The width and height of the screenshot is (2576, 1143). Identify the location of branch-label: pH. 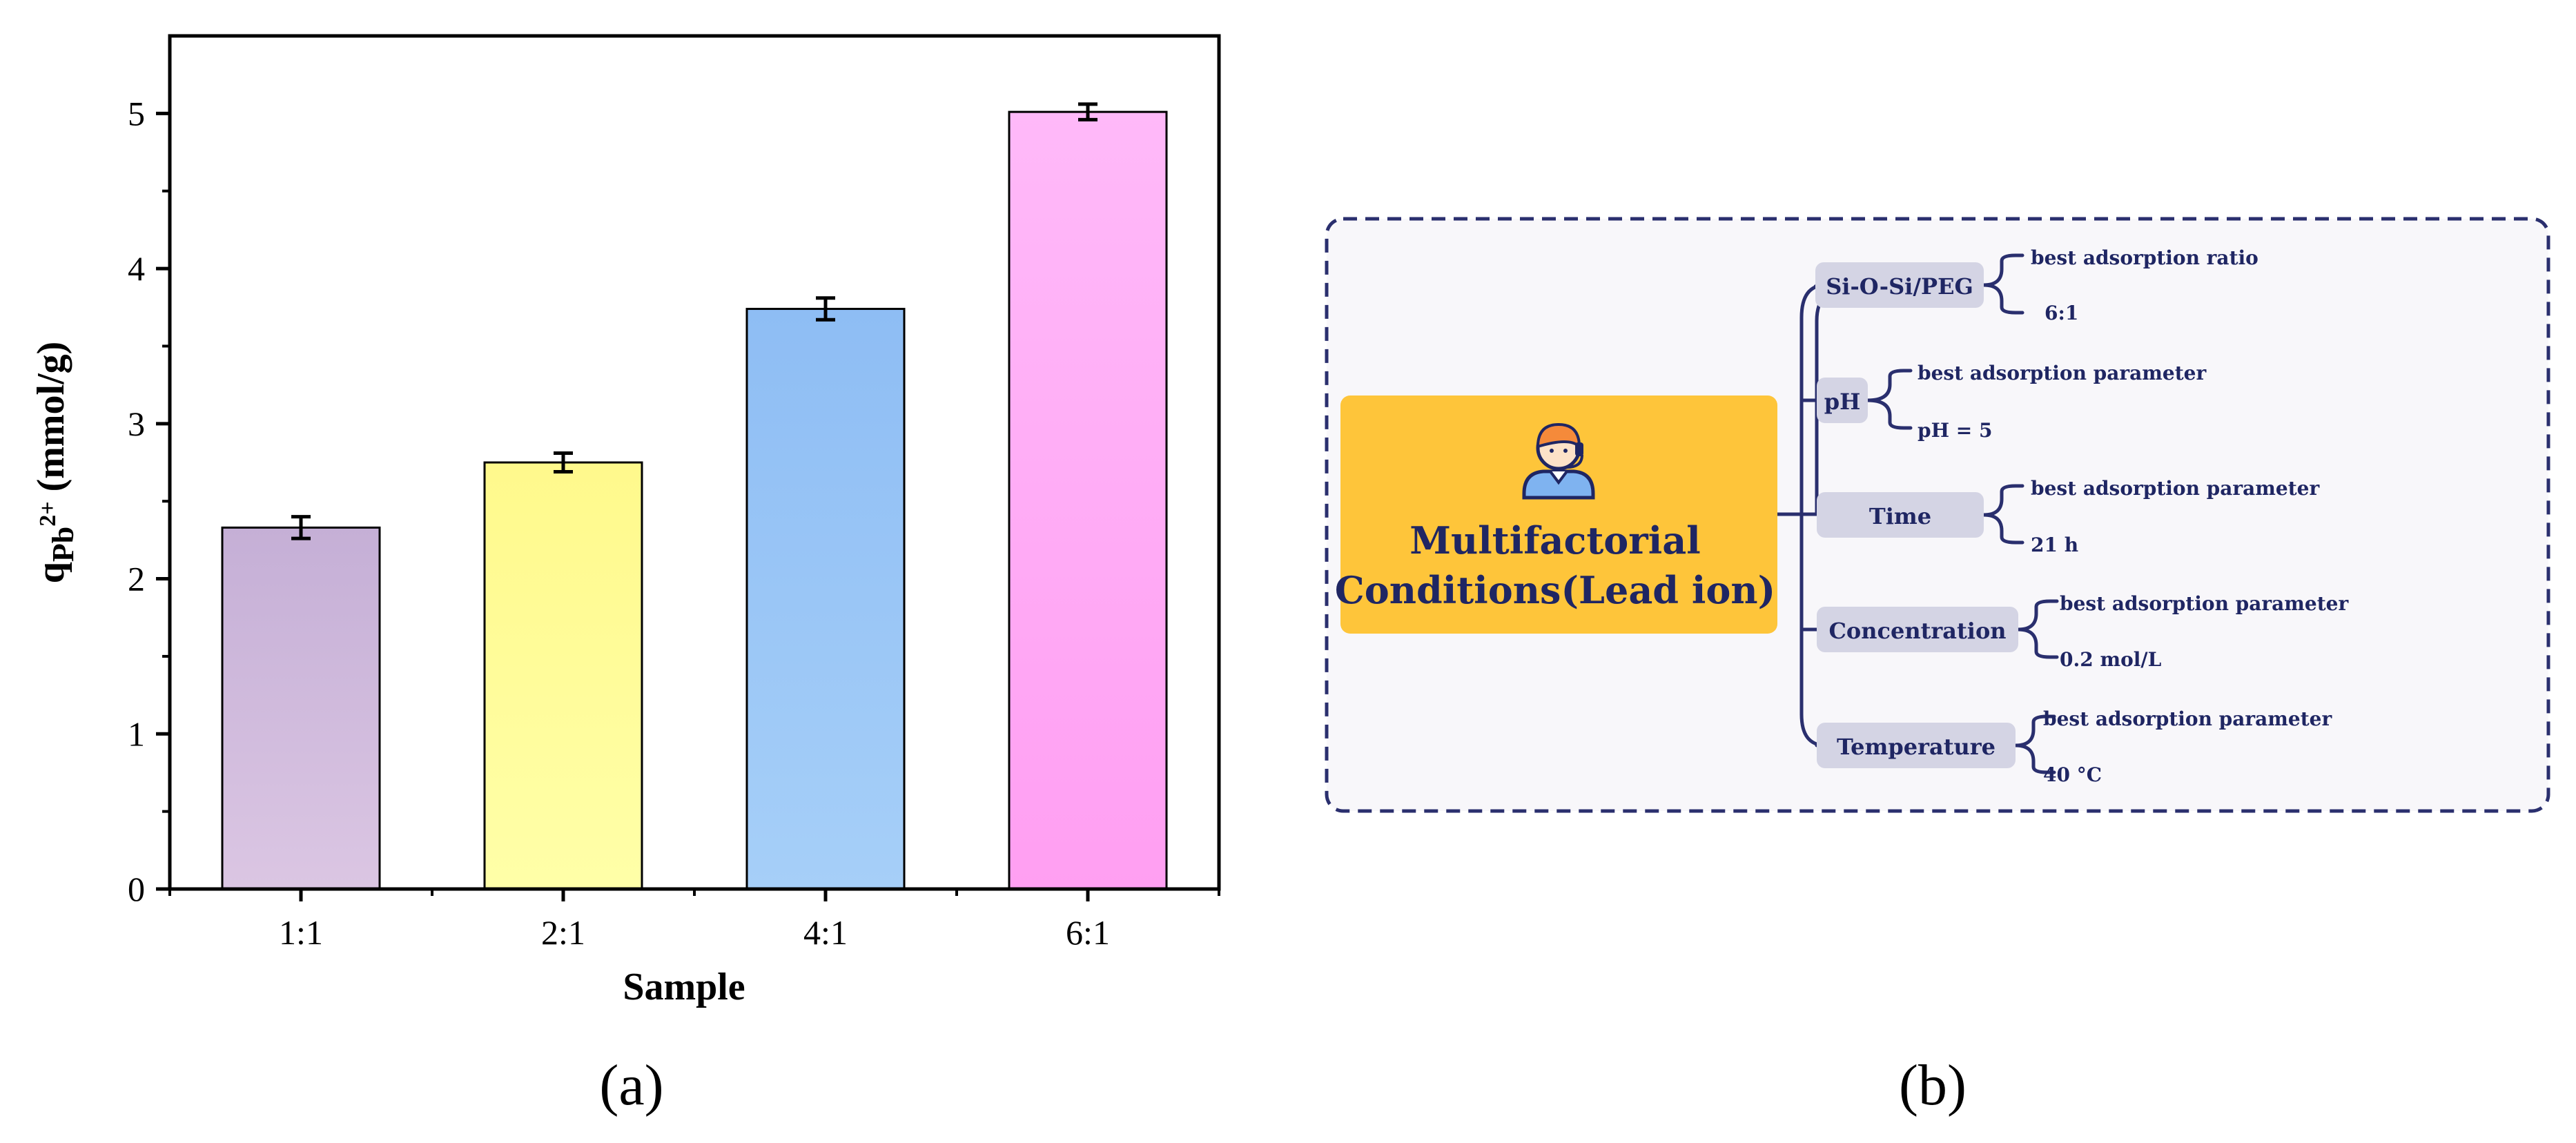
(1842, 402).